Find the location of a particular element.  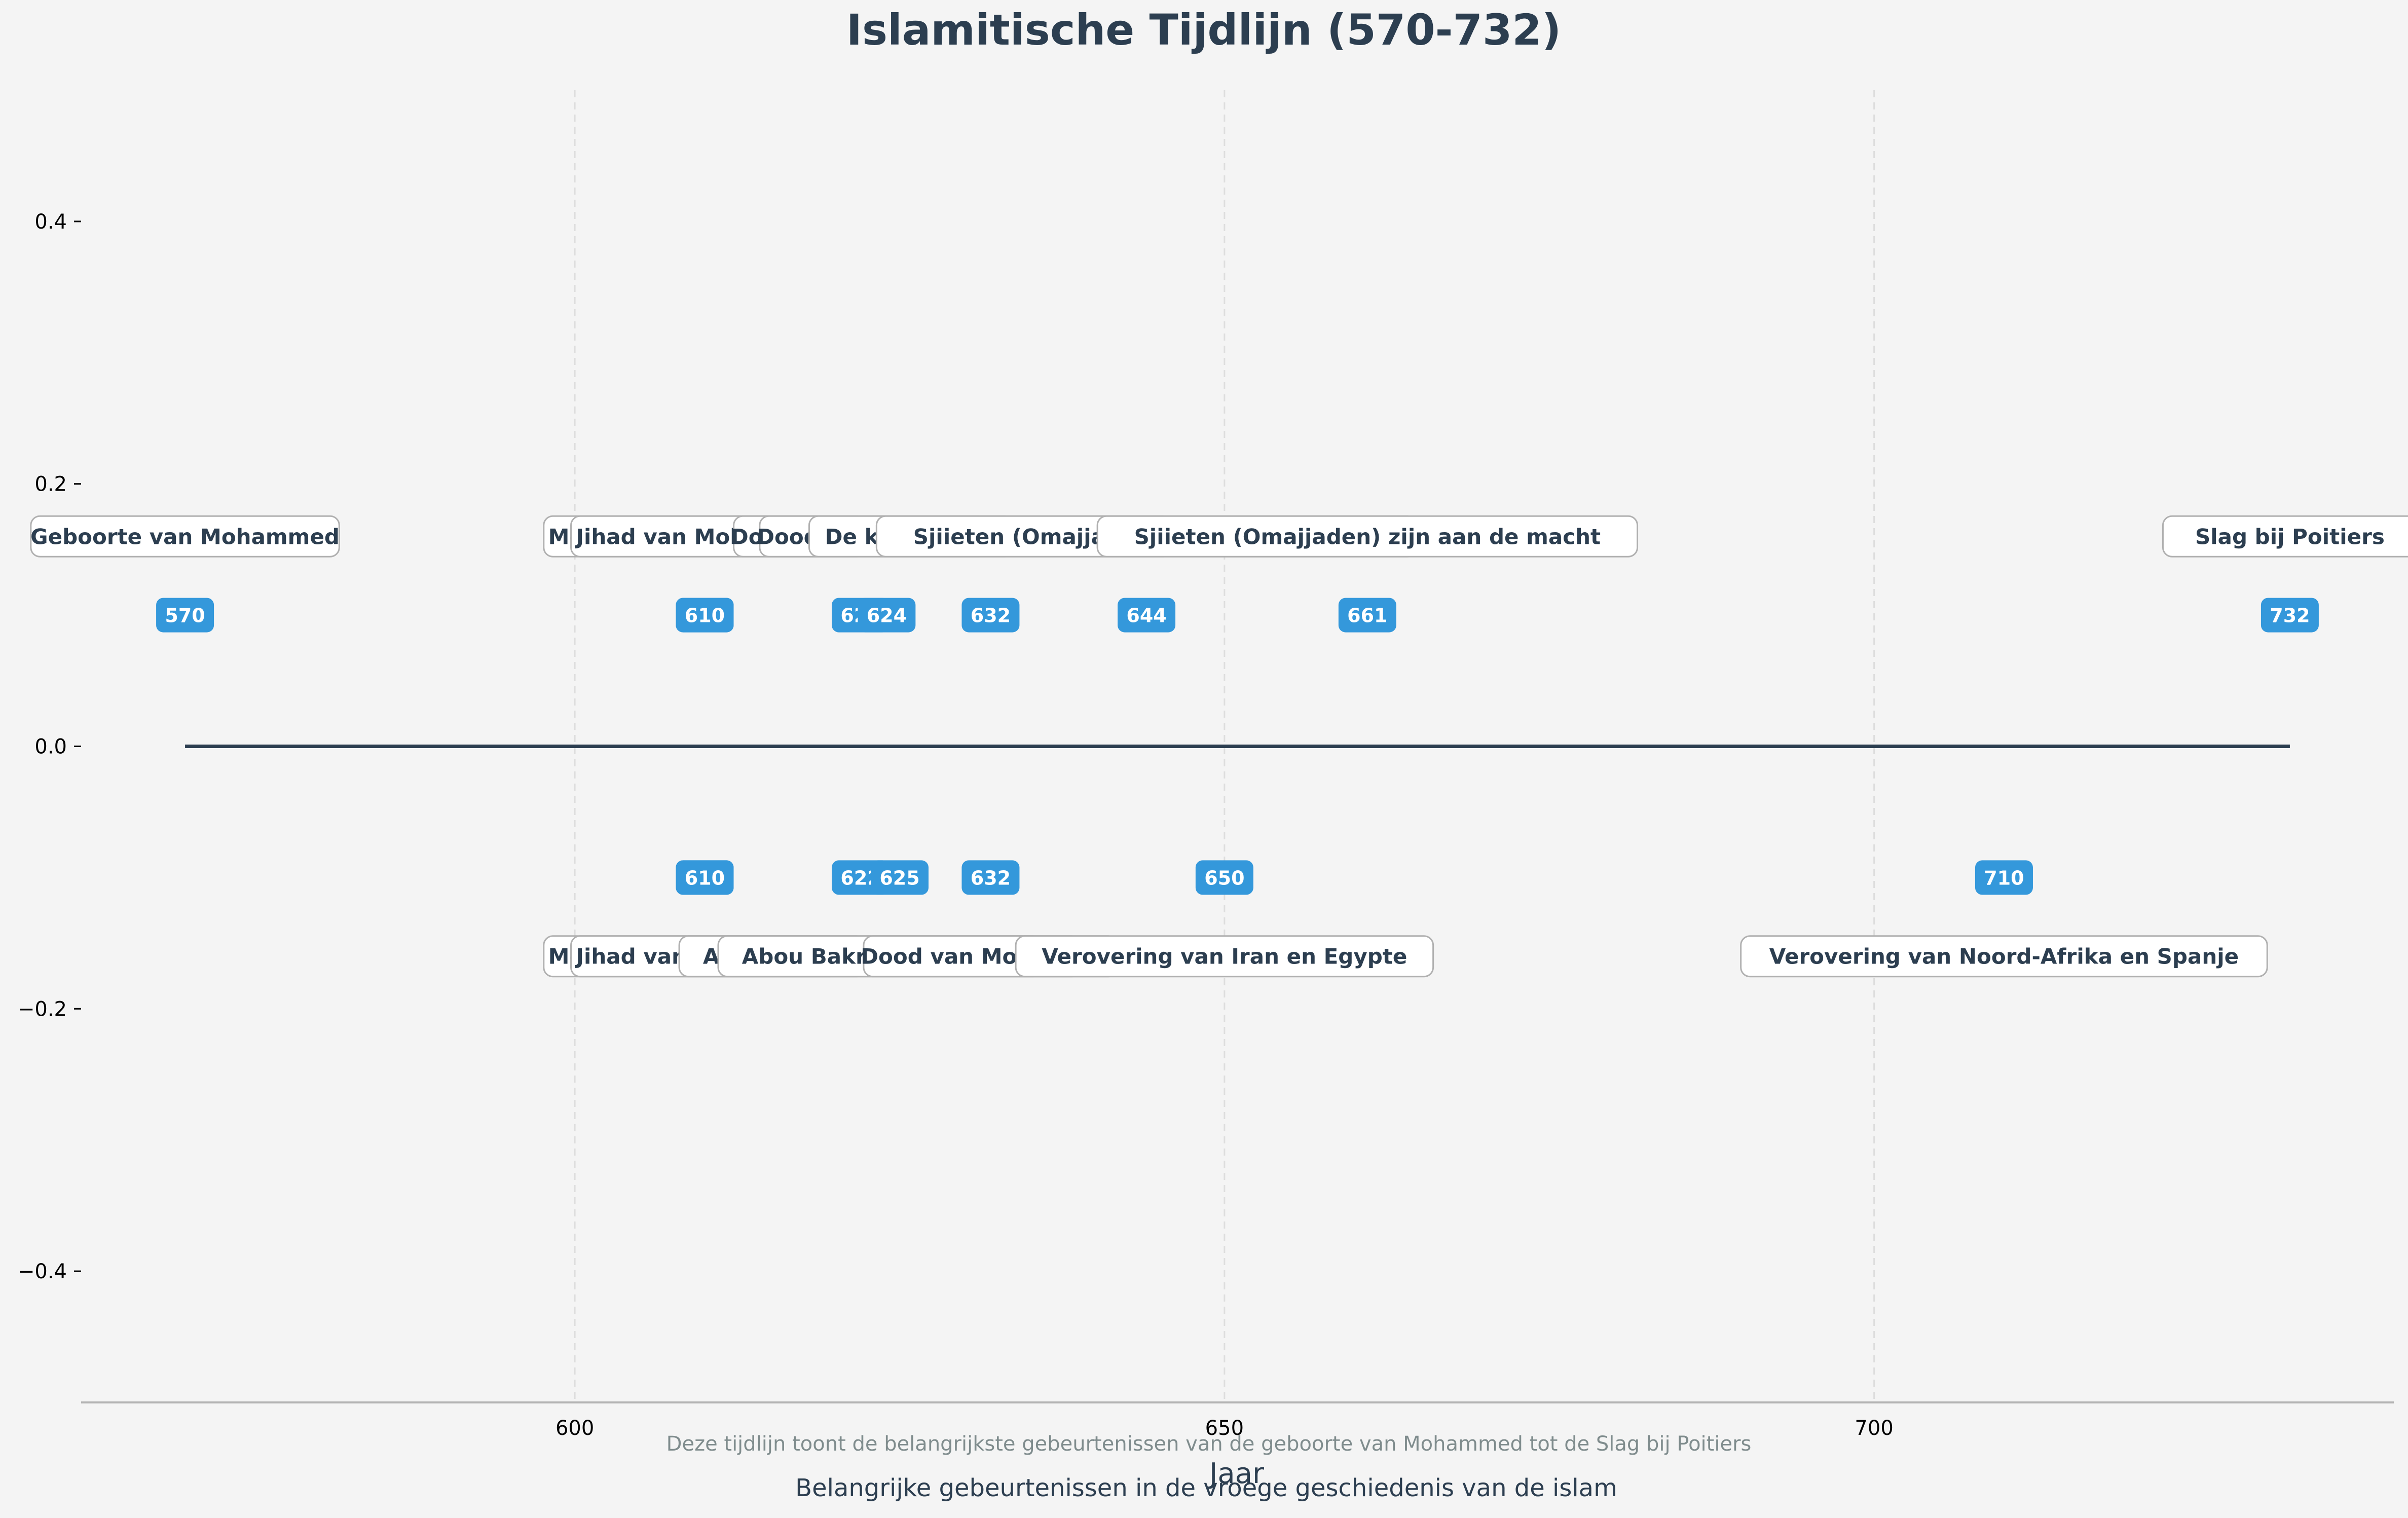

year-pill-0: 570 is located at coordinates (185, 616).